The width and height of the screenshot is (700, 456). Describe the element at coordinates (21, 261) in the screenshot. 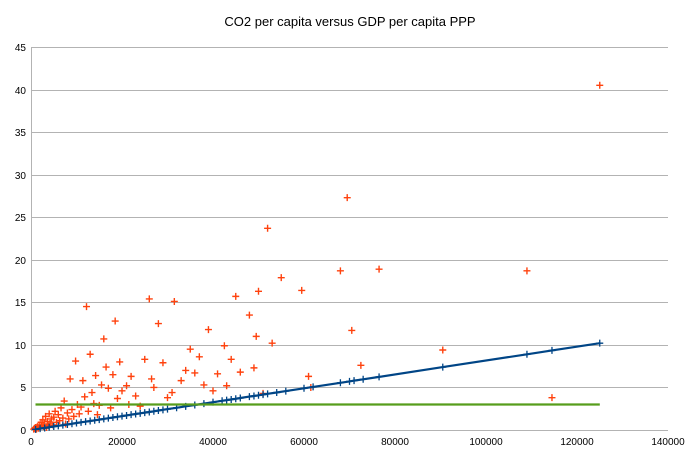

I see `y-tick-label: 20` at that location.